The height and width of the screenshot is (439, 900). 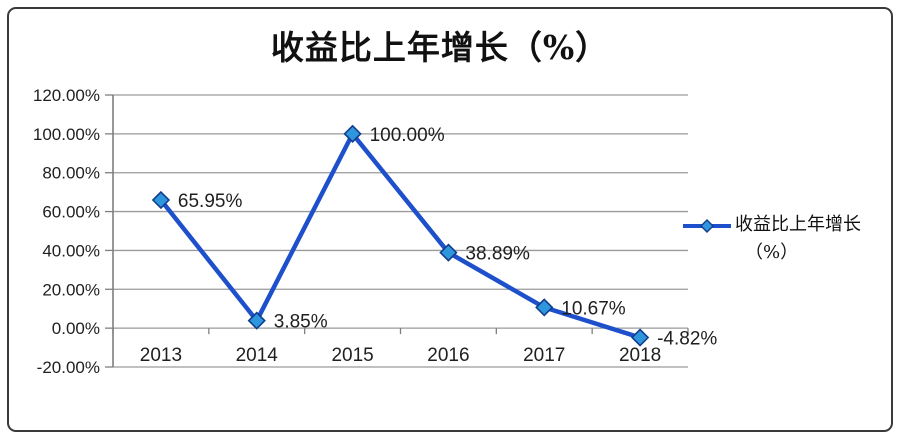 What do you see at coordinates (68, 367) in the screenshot?
I see `y-axis-label: -20.00%` at bounding box center [68, 367].